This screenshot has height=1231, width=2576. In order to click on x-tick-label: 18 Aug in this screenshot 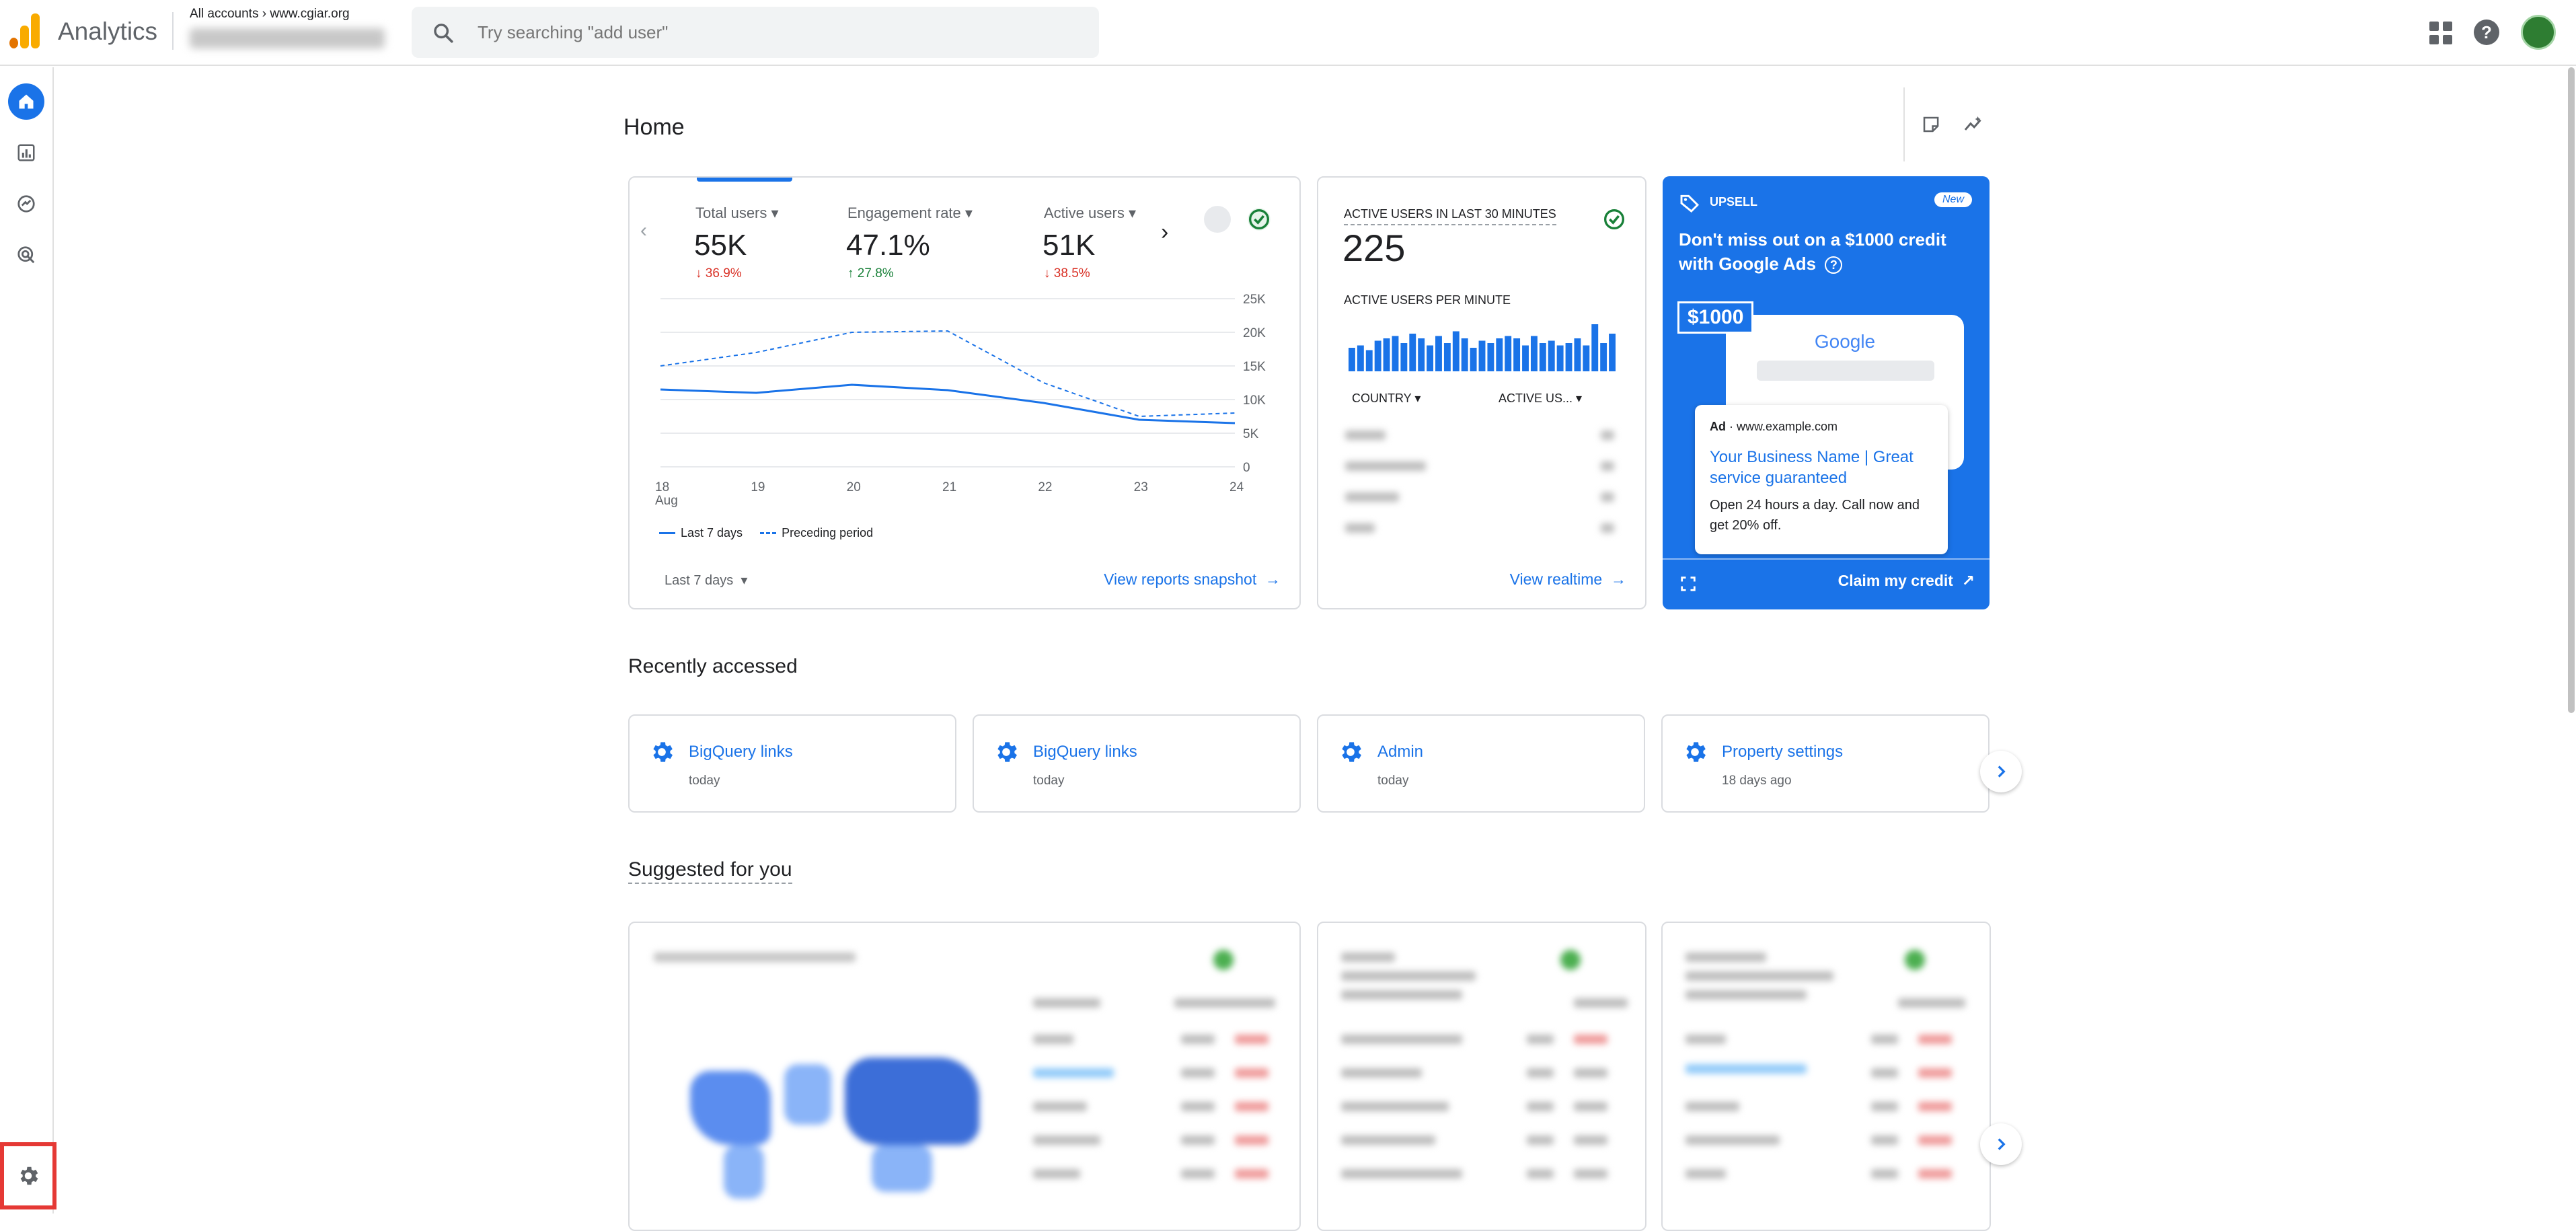, I will do `click(666, 494)`.